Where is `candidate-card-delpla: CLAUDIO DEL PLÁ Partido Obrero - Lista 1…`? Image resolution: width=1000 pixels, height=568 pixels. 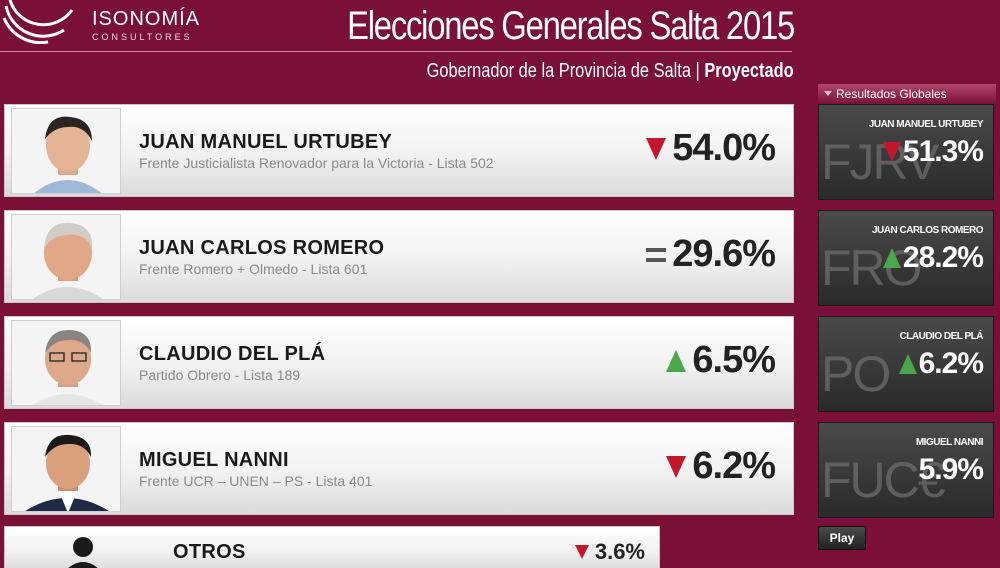
candidate-card-delpla: CLAUDIO DEL PLÁ Partido Obrero - Lista 1… is located at coordinates (399, 362).